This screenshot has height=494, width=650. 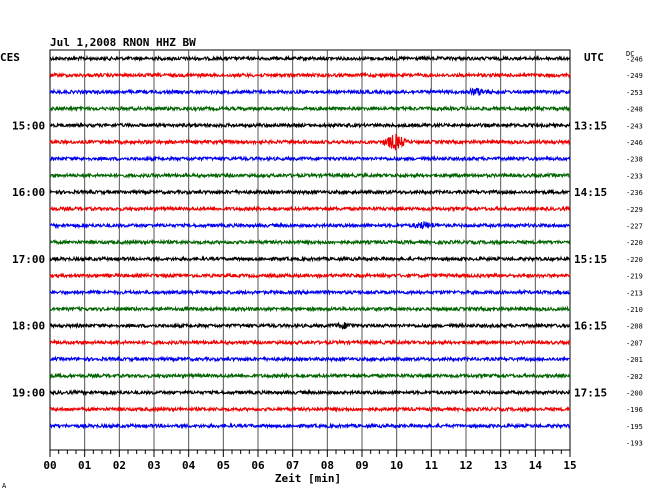 I want to click on dc-offset-label: -253, so click(x=634, y=93).